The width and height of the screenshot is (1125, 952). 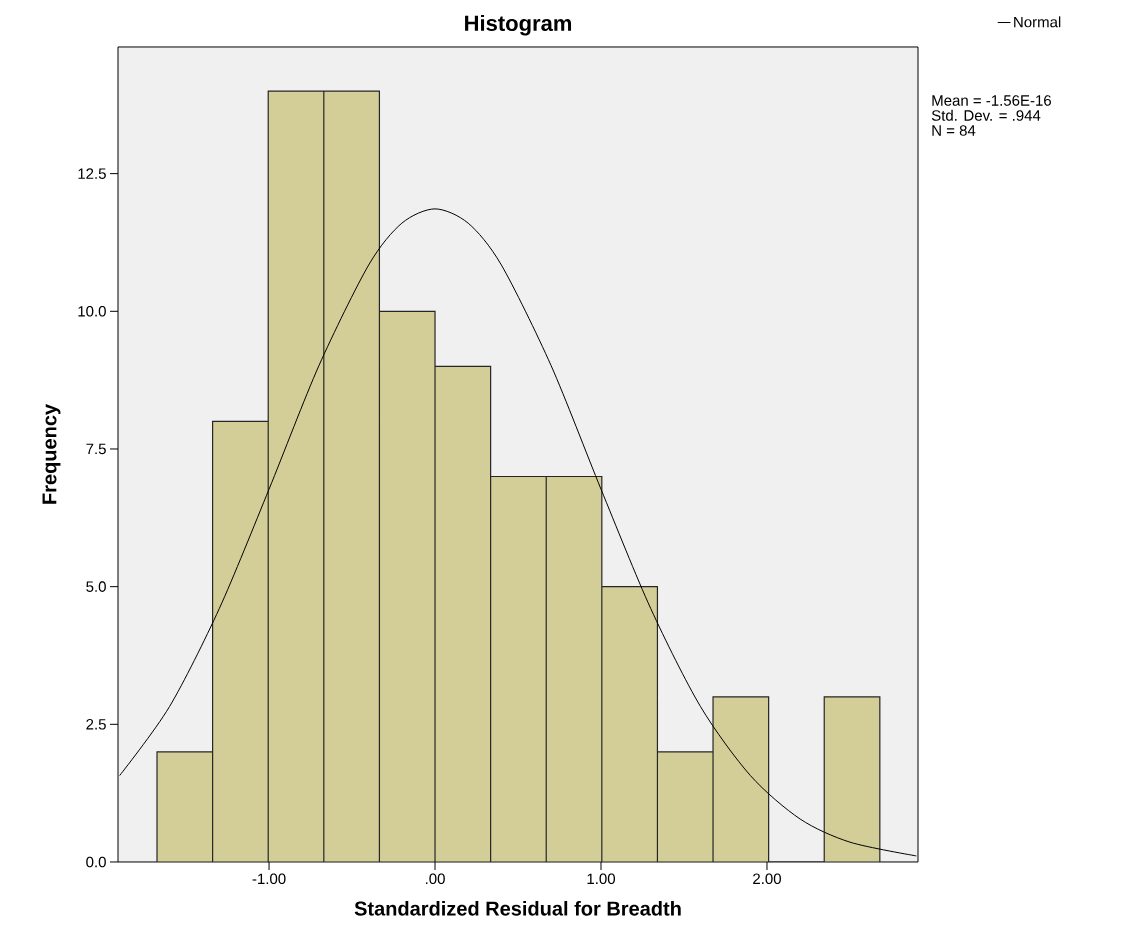 I want to click on x-tick-label: -1.00, so click(x=269, y=879).